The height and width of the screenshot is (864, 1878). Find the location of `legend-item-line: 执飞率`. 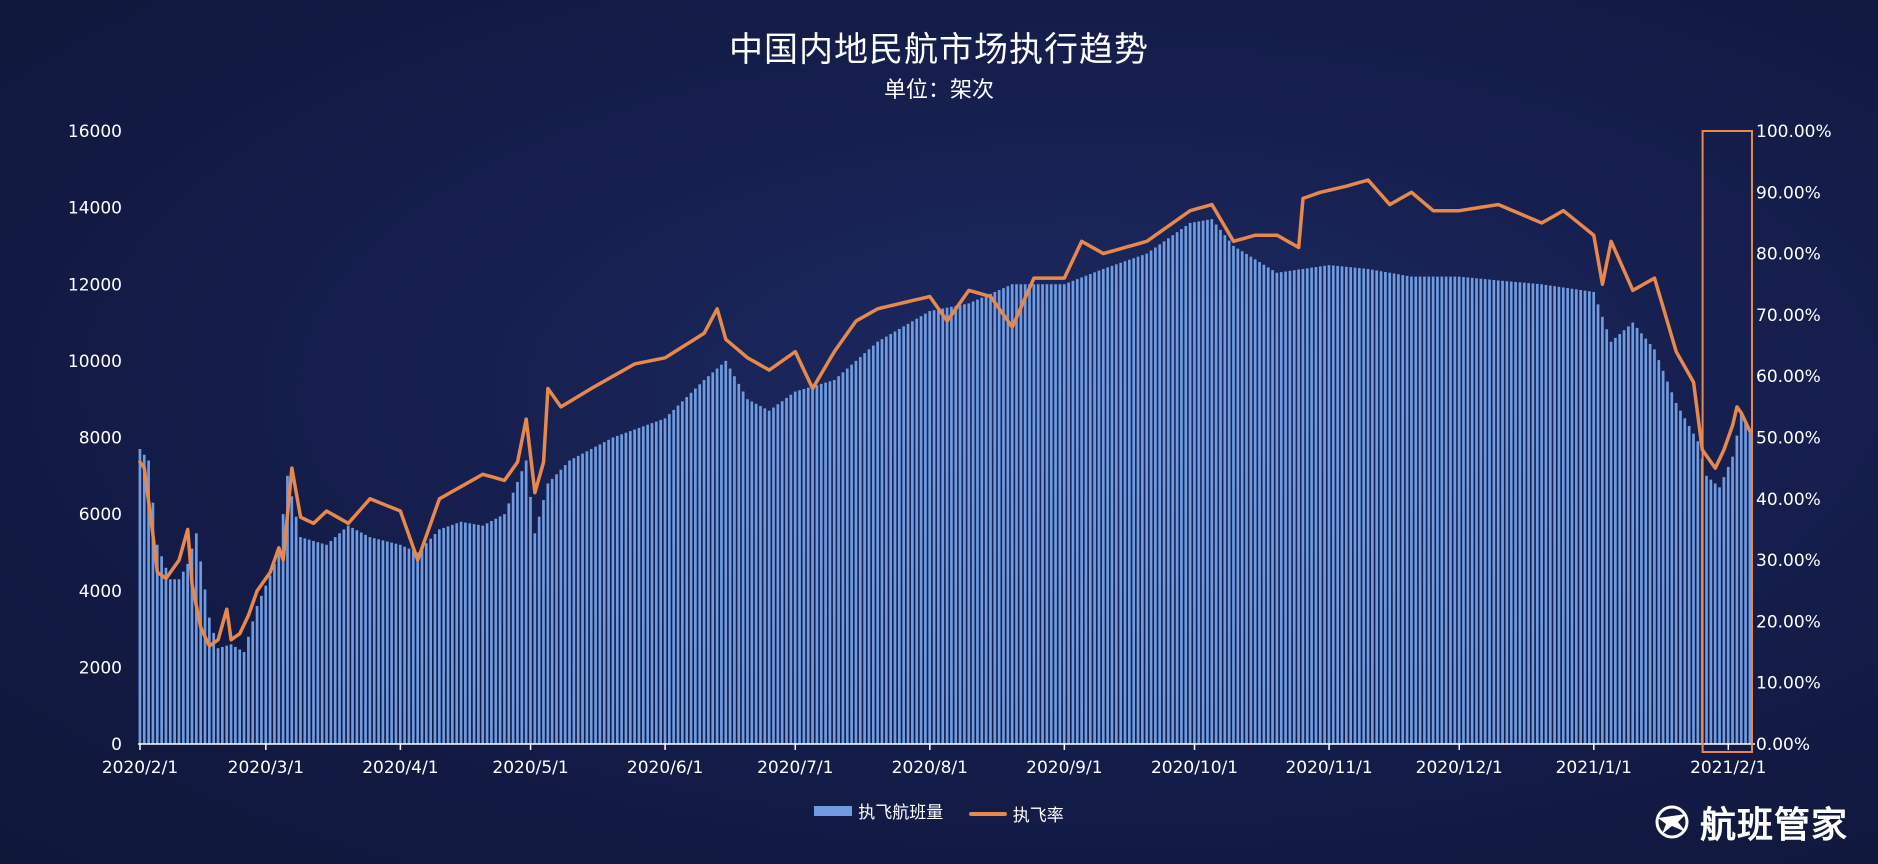

legend-item-line: 执飞率 is located at coordinates (1016, 813).